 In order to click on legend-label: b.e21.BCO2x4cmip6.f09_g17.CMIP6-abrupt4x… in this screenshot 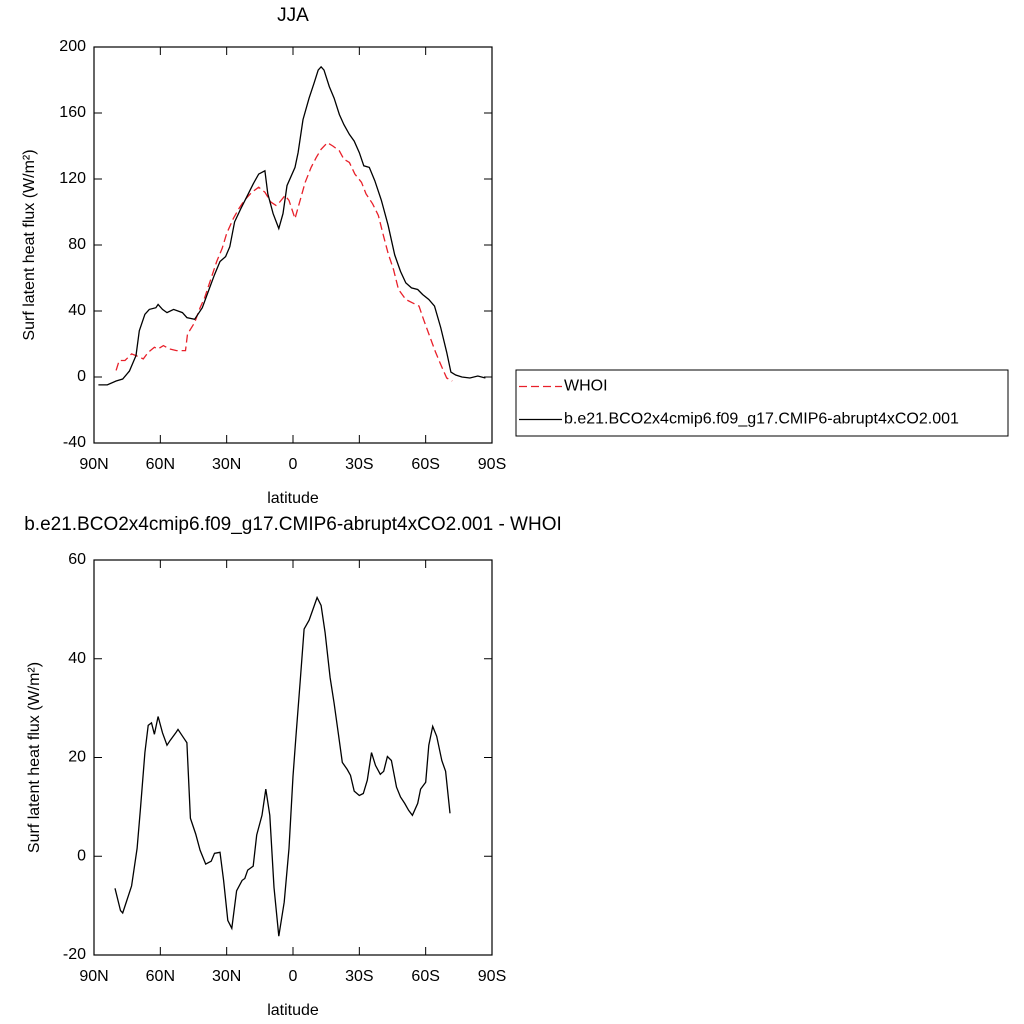, I will do `click(761, 419)`.